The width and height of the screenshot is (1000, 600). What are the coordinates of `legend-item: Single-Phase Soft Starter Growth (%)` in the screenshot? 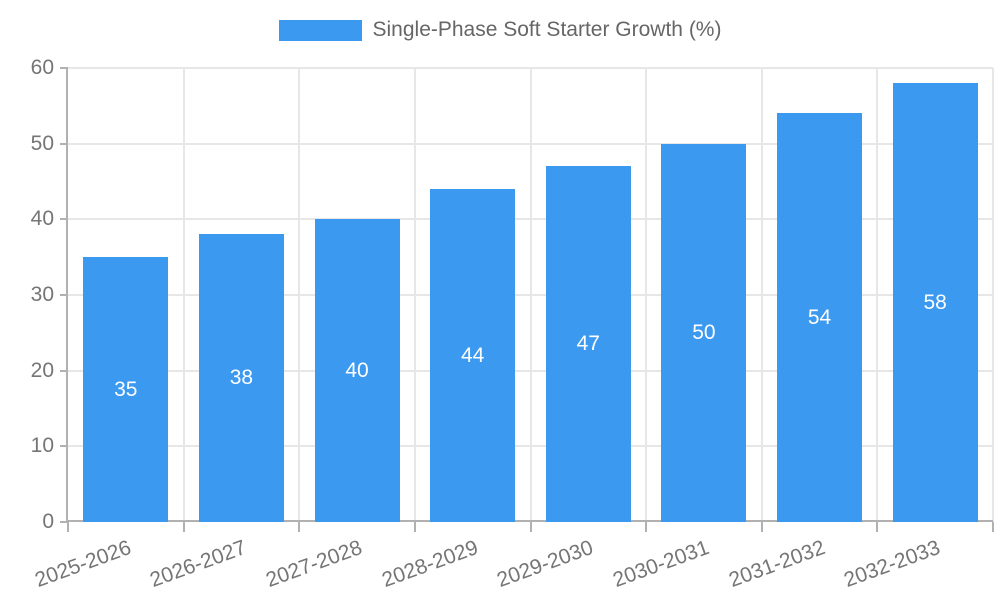 It's located at (500, 30).